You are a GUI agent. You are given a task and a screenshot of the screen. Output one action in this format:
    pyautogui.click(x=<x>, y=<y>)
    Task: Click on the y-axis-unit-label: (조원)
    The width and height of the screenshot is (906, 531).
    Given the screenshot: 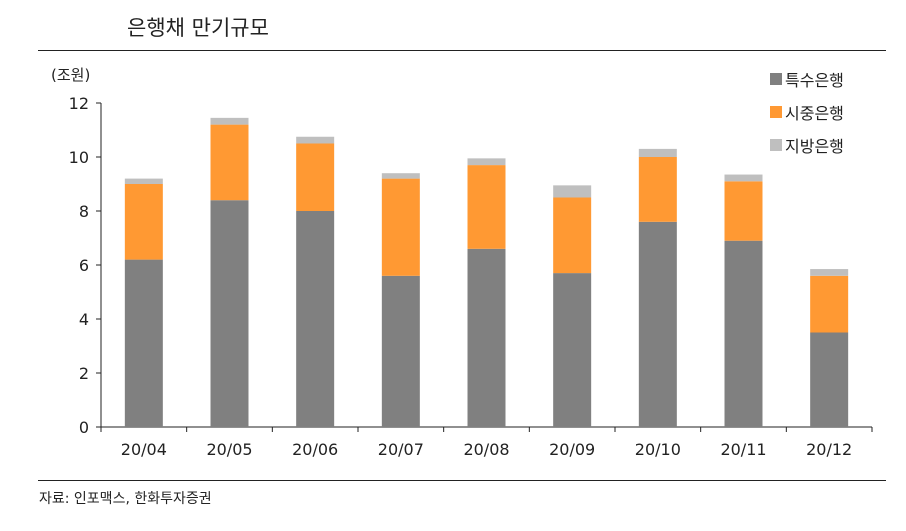 What is the action you would take?
    pyautogui.click(x=71, y=75)
    